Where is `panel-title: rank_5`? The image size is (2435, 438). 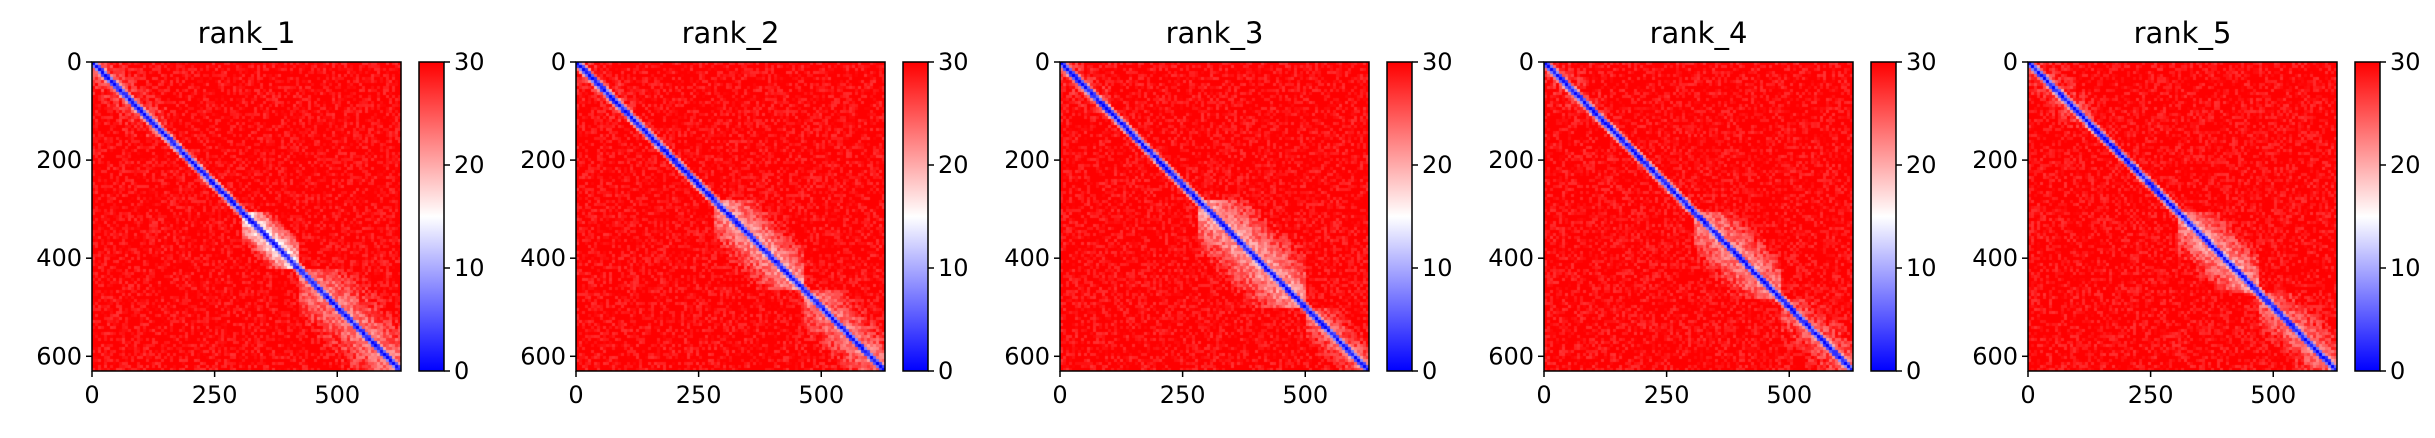
panel-title: rank_5 is located at coordinates (2183, 33).